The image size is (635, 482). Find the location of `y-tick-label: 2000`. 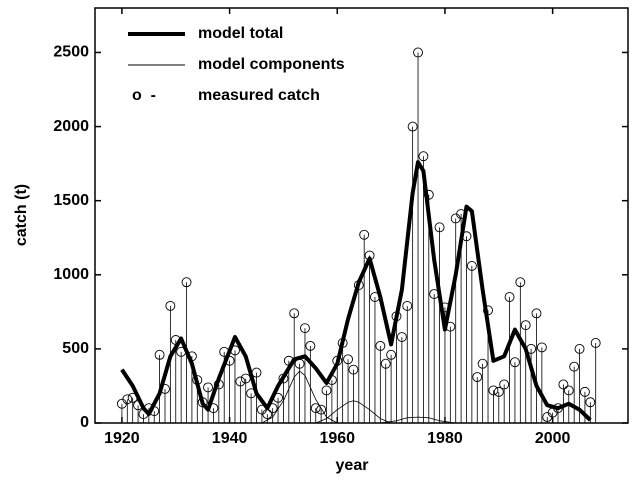

y-tick-label: 2000 is located at coordinates (71, 126).